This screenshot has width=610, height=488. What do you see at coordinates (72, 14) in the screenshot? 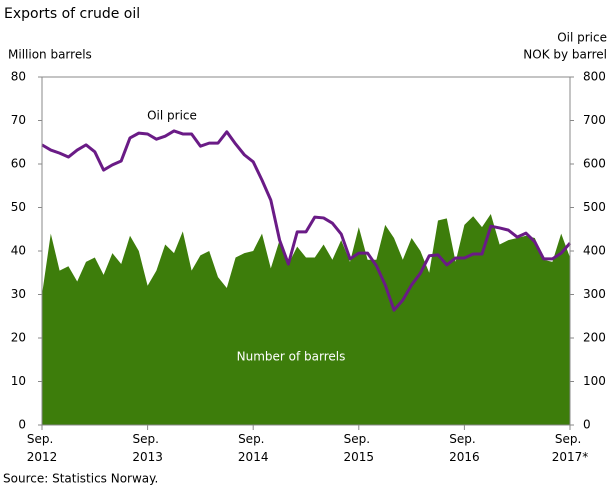
I see `chart-title: Exports of crude oil` at bounding box center [72, 14].